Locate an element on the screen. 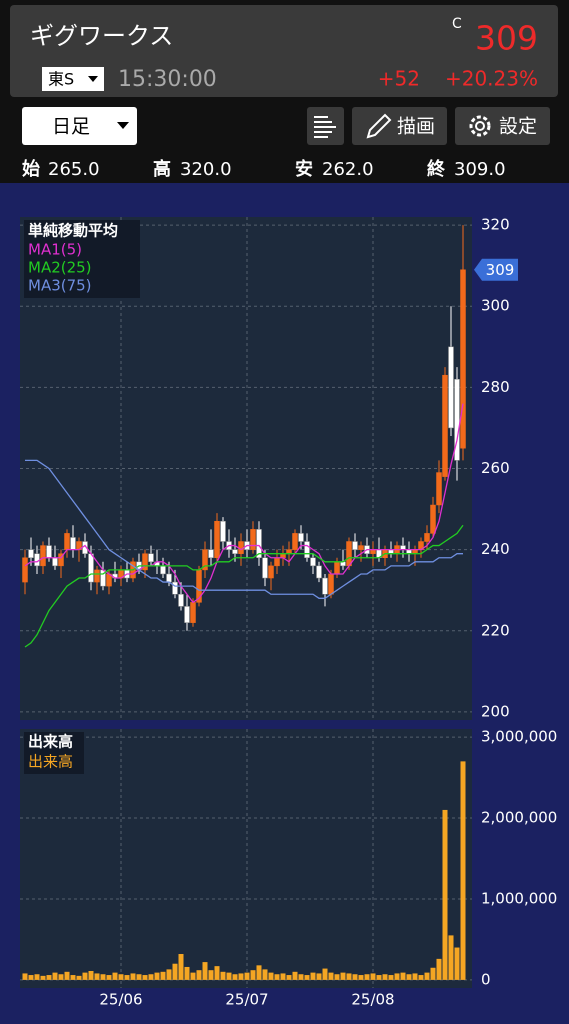 The height and width of the screenshot is (1024, 569). bars-icon is located at coordinates (325, 127).